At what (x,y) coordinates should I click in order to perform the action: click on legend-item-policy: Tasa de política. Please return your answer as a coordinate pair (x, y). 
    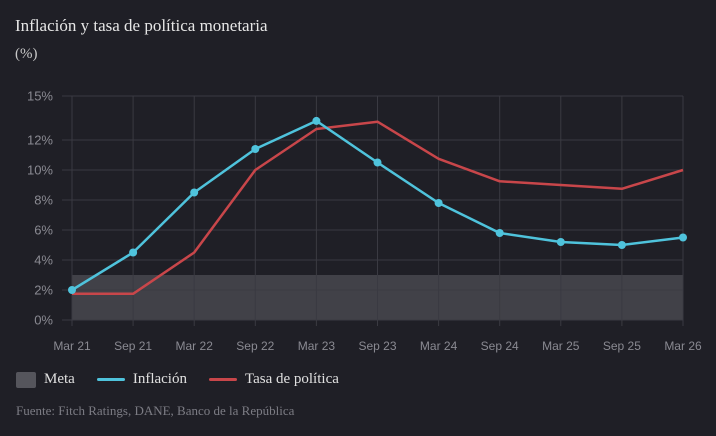
    Looking at the image, I should click on (273, 379).